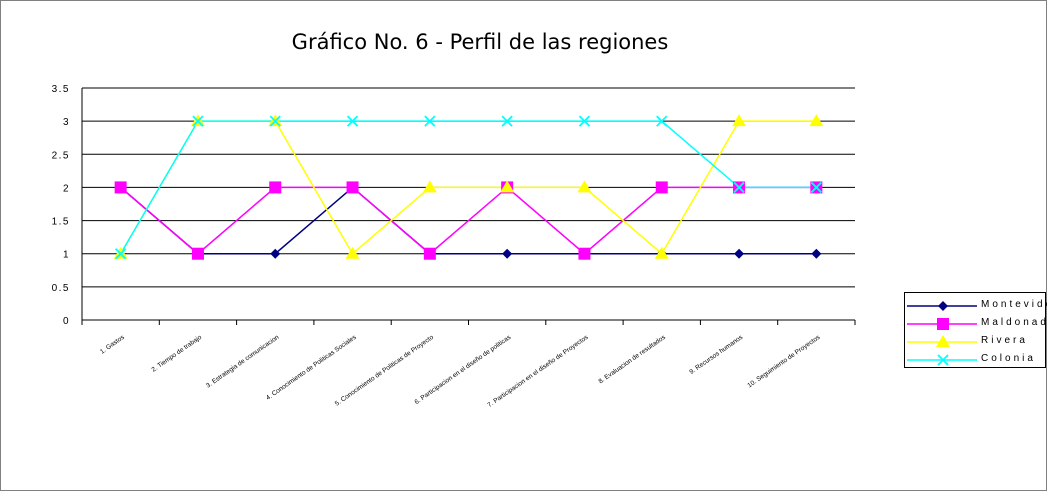 Image resolution: width=1047 pixels, height=491 pixels. Describe the element at coordinates (311, 367) in the screenshot. I see `x-tick-label: 4. Conocimiento de Politicas Sociales` at that location.